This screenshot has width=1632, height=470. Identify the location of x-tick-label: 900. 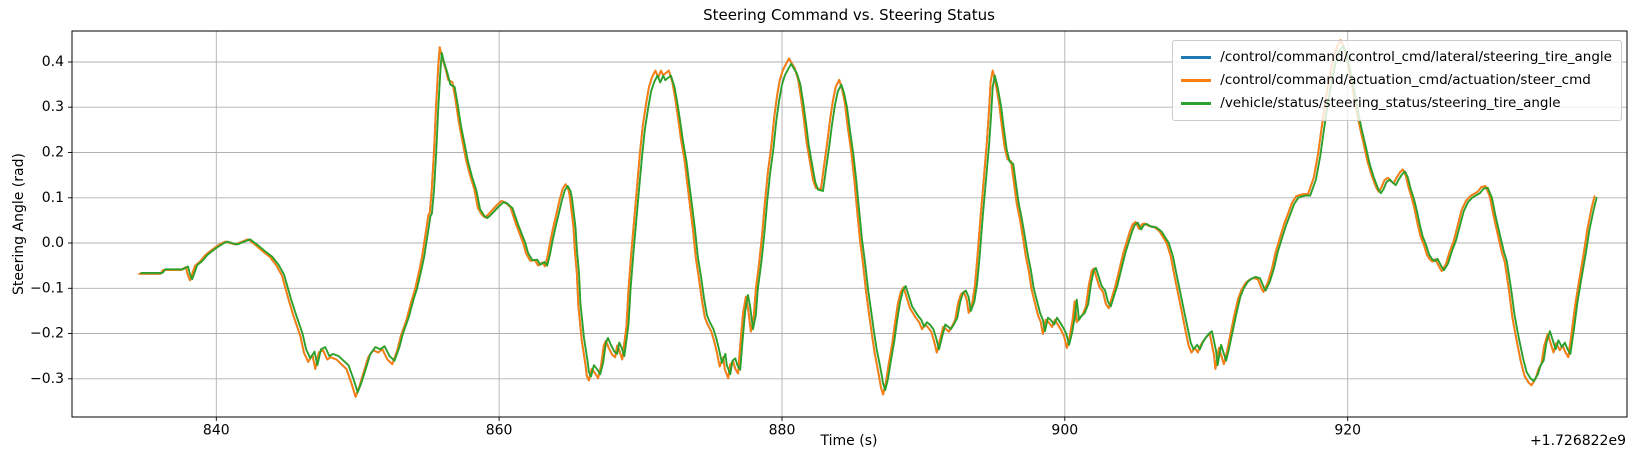
(1064, 431).